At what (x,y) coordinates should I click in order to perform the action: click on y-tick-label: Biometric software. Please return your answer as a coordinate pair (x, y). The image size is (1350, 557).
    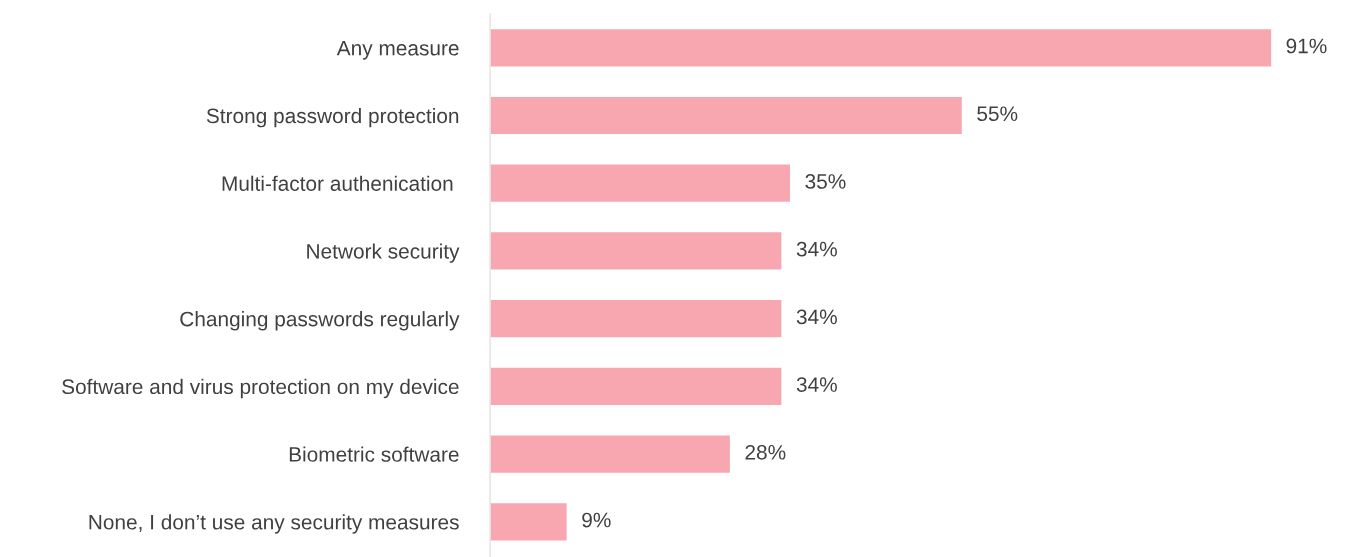
    Looking at the image, I should click on (374, 454).